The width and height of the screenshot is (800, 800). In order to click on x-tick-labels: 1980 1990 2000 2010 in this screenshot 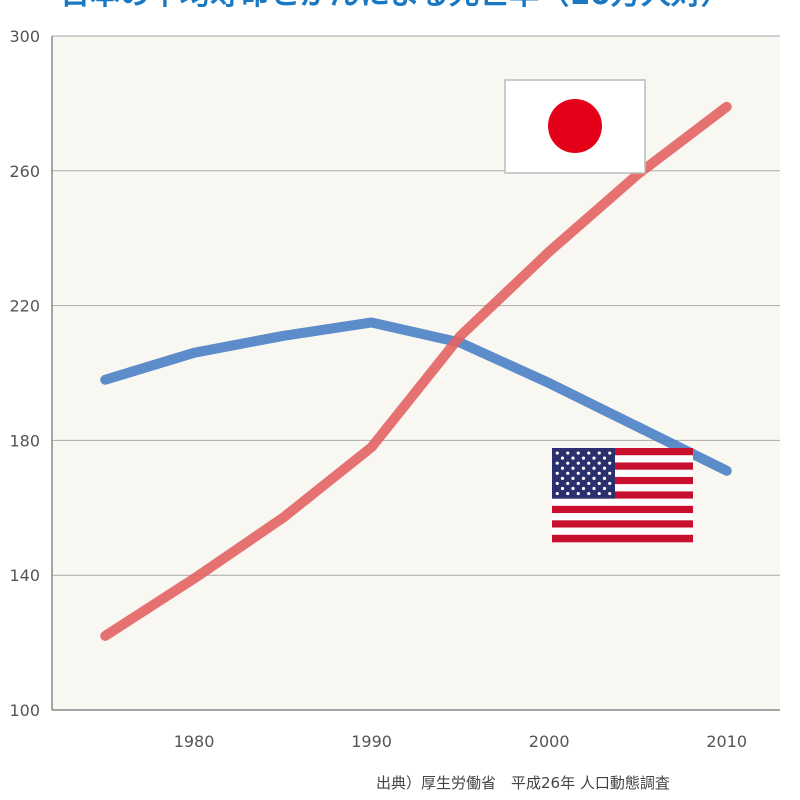, I will do `click(460, 741)`.